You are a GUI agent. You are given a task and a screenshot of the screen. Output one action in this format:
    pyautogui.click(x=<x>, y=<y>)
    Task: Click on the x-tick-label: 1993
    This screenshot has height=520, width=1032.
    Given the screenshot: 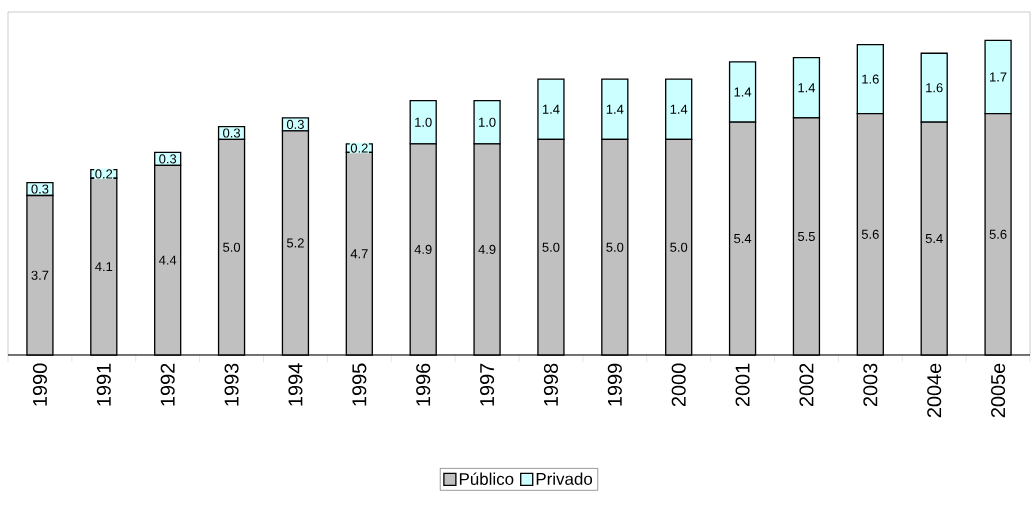 What is the action you would take?
    pyautogui.click(x=231, y=384)
    